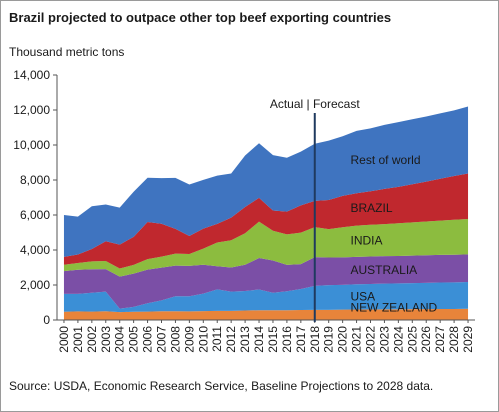 The height and width of the screenshot is (412, 499). I want to click on x-tick-label: 2012, so click(231, 339).